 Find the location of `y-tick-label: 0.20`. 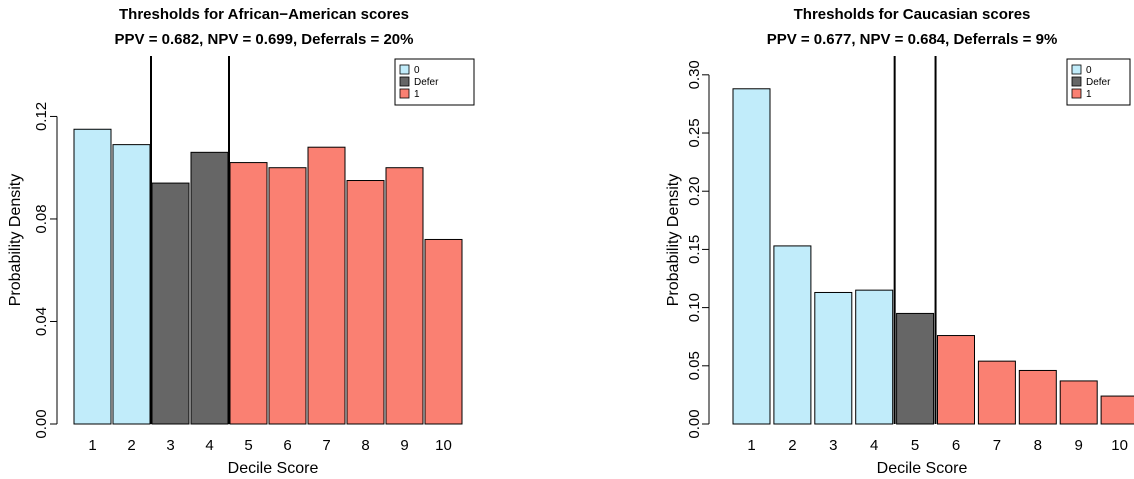

y-tick-label: 0.20 is located at coordinates (694, 191).